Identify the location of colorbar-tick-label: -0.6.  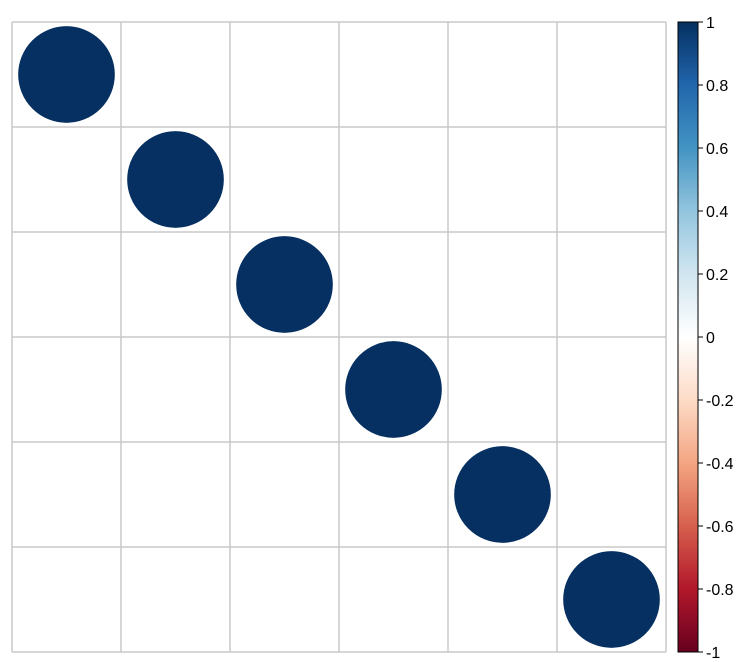
(720, 527).